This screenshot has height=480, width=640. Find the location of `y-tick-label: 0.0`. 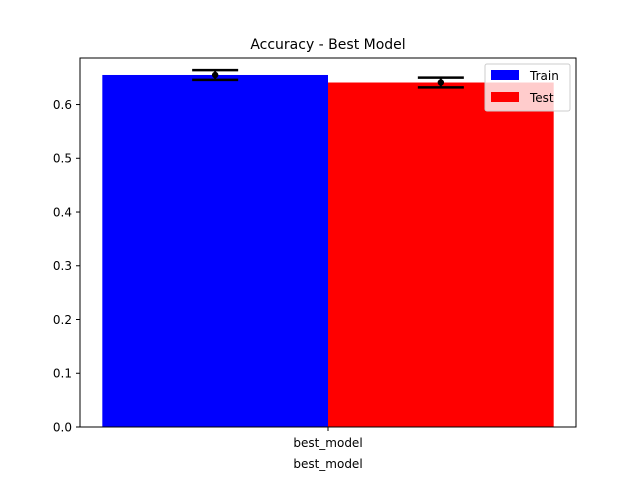

y-tick-label: 0.0 is located at coordinates (62, 427).